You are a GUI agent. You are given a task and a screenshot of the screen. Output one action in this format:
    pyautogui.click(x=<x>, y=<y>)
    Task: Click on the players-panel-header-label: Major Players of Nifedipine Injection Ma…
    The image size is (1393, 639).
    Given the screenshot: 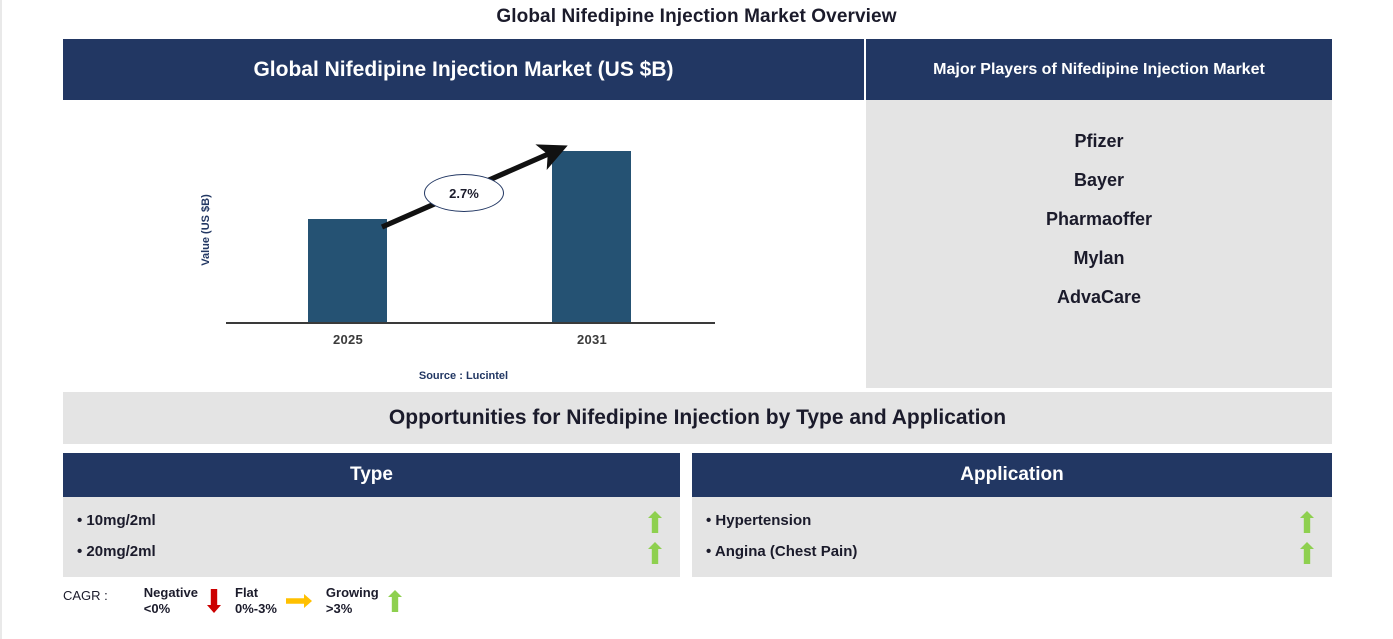 What is the action you would take?
    pyautogui.click(x=1099, y=69)
    